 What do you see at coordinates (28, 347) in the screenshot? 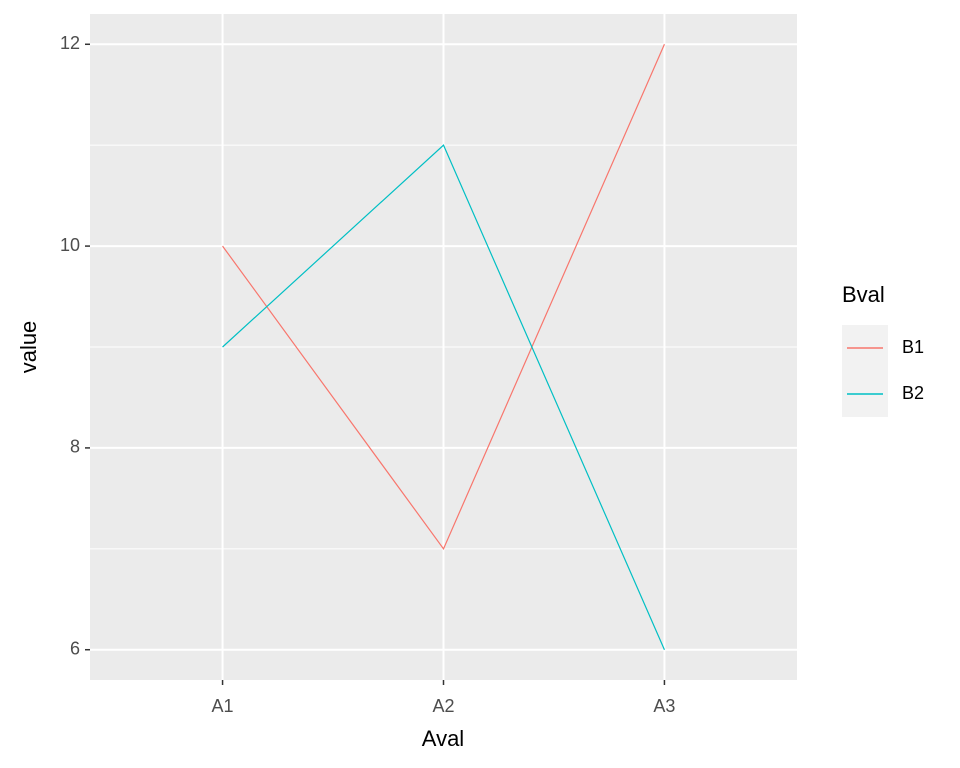
I see `y-axis-title: value` at bounding box center [28, 347].